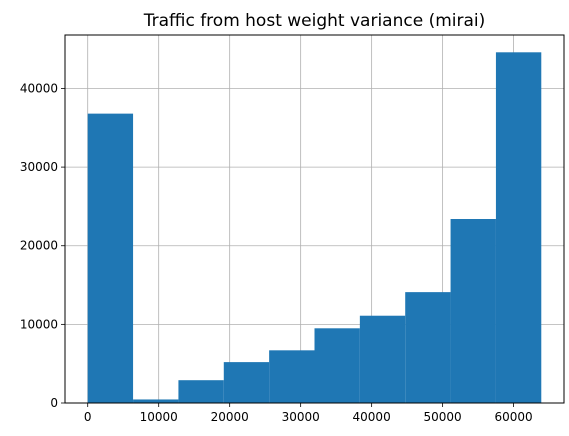 This screenshot has height=436, width=569. What do you see at coordinates (39, 246) in the screenshot?
I see `y-tick-label: 20000` at bounding box center [39, 246].